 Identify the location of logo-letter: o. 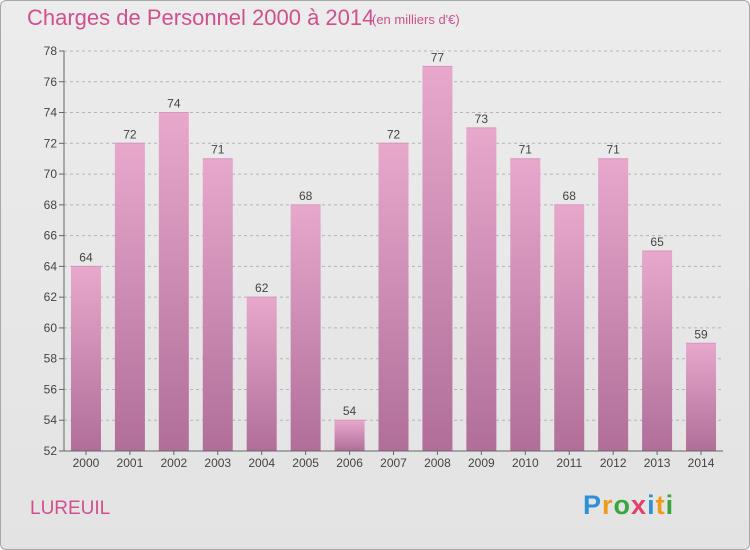
(622, 505).